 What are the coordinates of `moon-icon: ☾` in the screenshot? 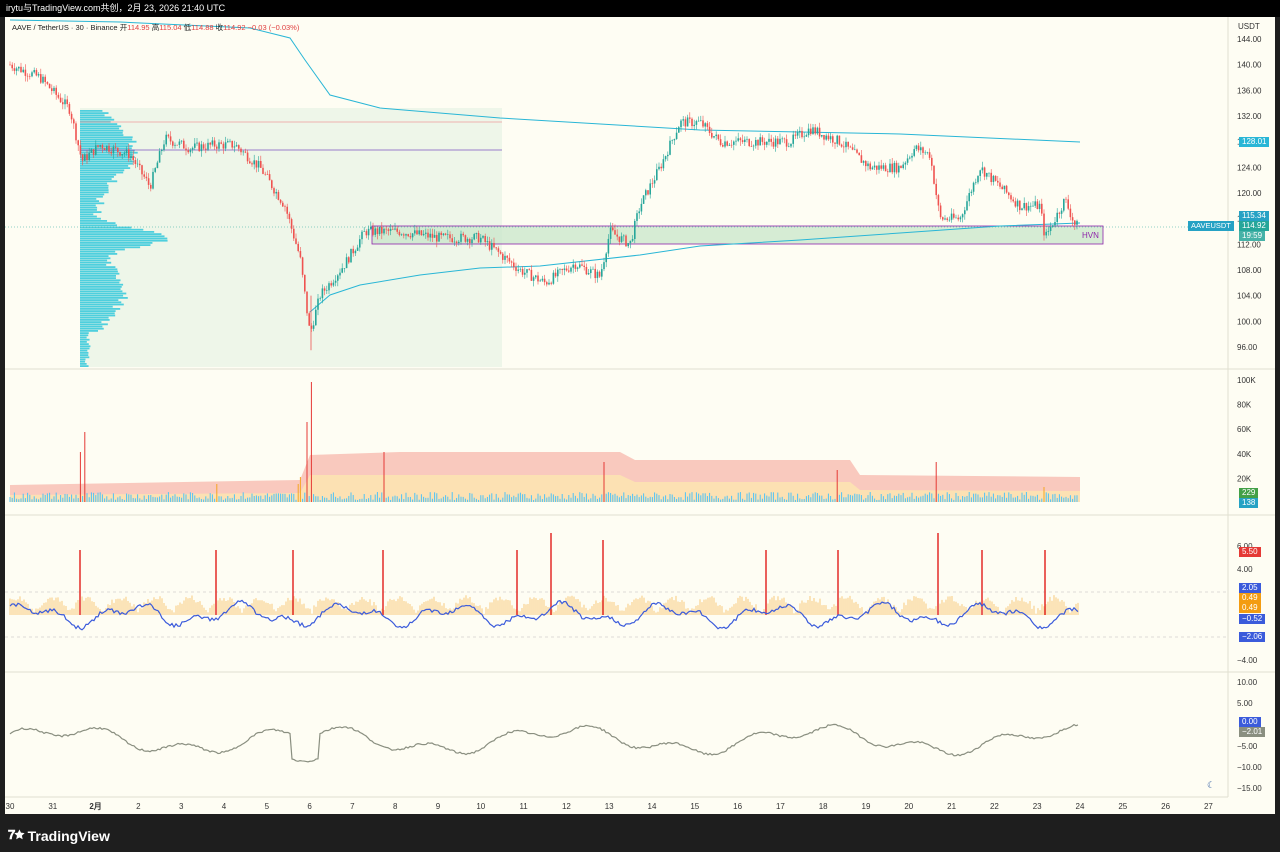 It's located at (1211, 785).